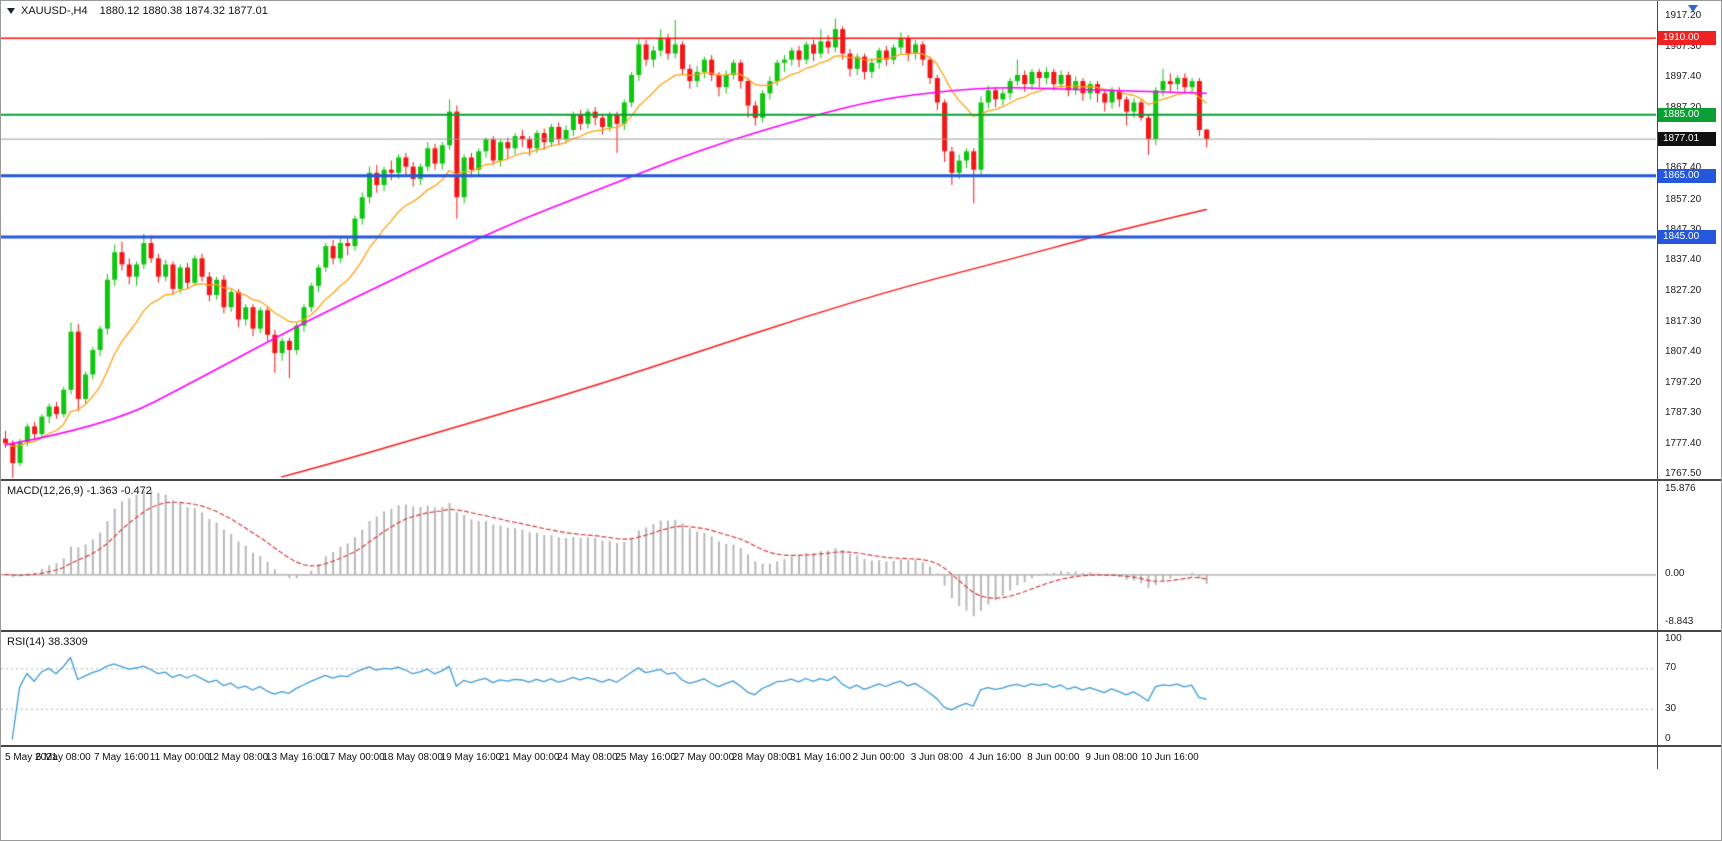 This screenshot has width=1722, height=841. What do you see at coordinates (1689, 688) in the screenshot?
I see `rsi-axis: 100 70 30 0` at bounding box center [1689, 688].